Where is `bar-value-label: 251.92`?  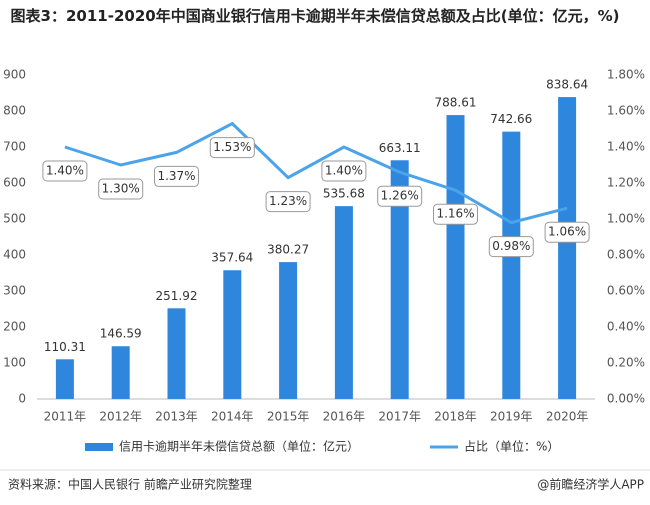 bar-value-label: 251.92 is located at coordinates (177, 296).